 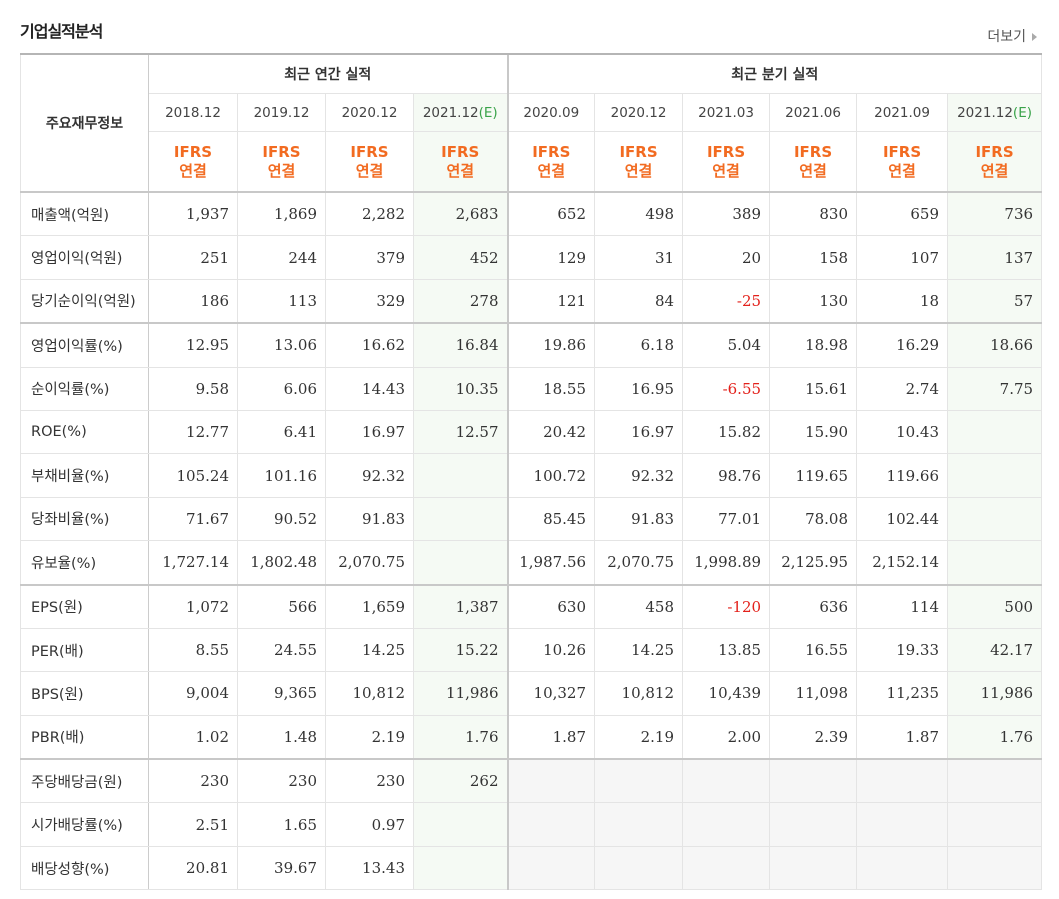 I want to click on value-cell: 498, so click(x=639, y=214).